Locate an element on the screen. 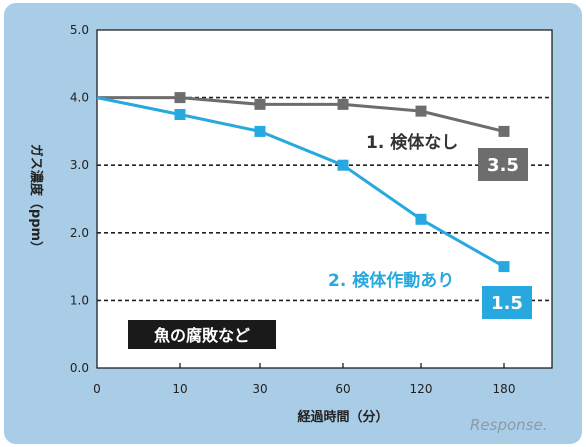 The image size is (586, 447). response-logo: Response. is located at coordinates (508, 425).